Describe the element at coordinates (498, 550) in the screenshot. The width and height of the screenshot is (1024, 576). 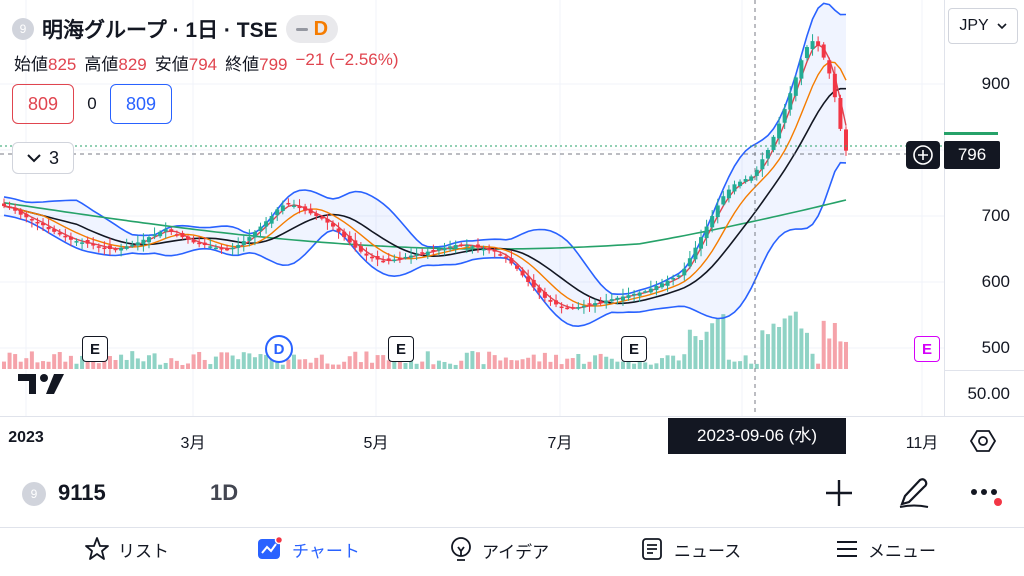
I see `tab-ideas: アイデア` at that location.